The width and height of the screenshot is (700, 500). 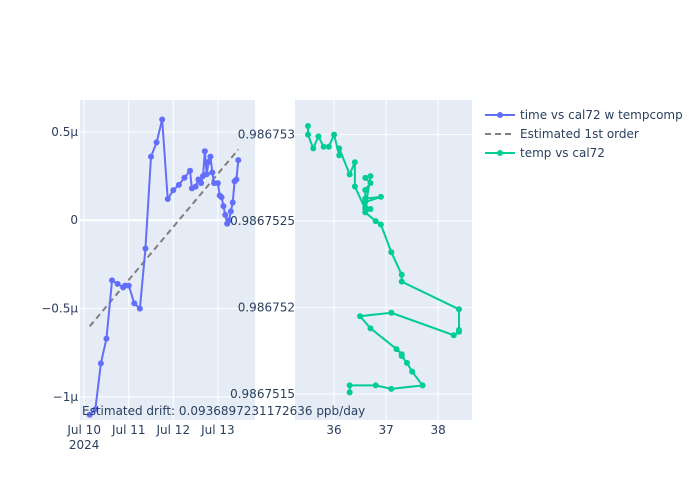 What do you see at coordinates (217, 430) in the screenshot?
I see `left-x-tick-label: Jul 13` at bounding box center [217, 430].